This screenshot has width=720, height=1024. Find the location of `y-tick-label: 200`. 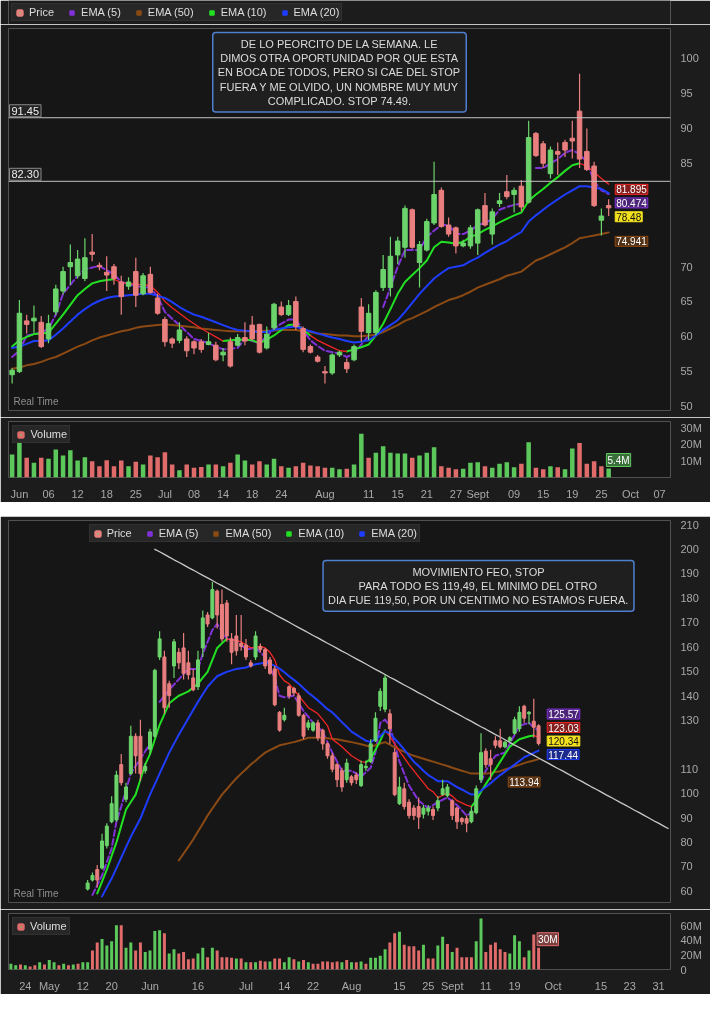

y-tick-label: 200 is located at coordinates (689, 549).